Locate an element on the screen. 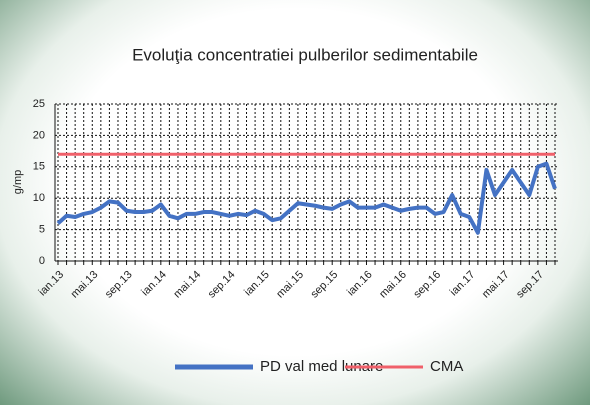 Image resolution: width=590 pixels, height=405 pixels. x-tick-label: mai.16 is located at coordinates (393, 285).